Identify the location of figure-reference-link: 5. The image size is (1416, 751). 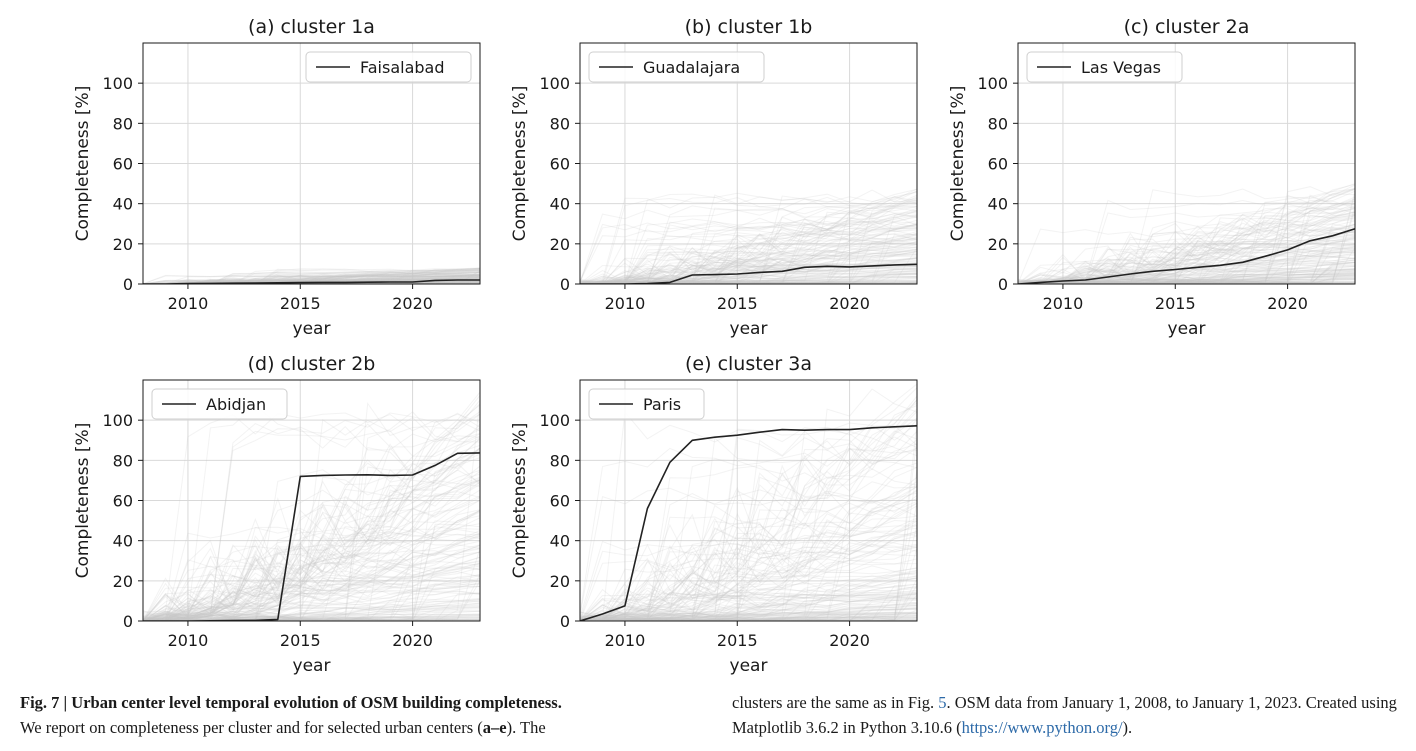
(942, 702).